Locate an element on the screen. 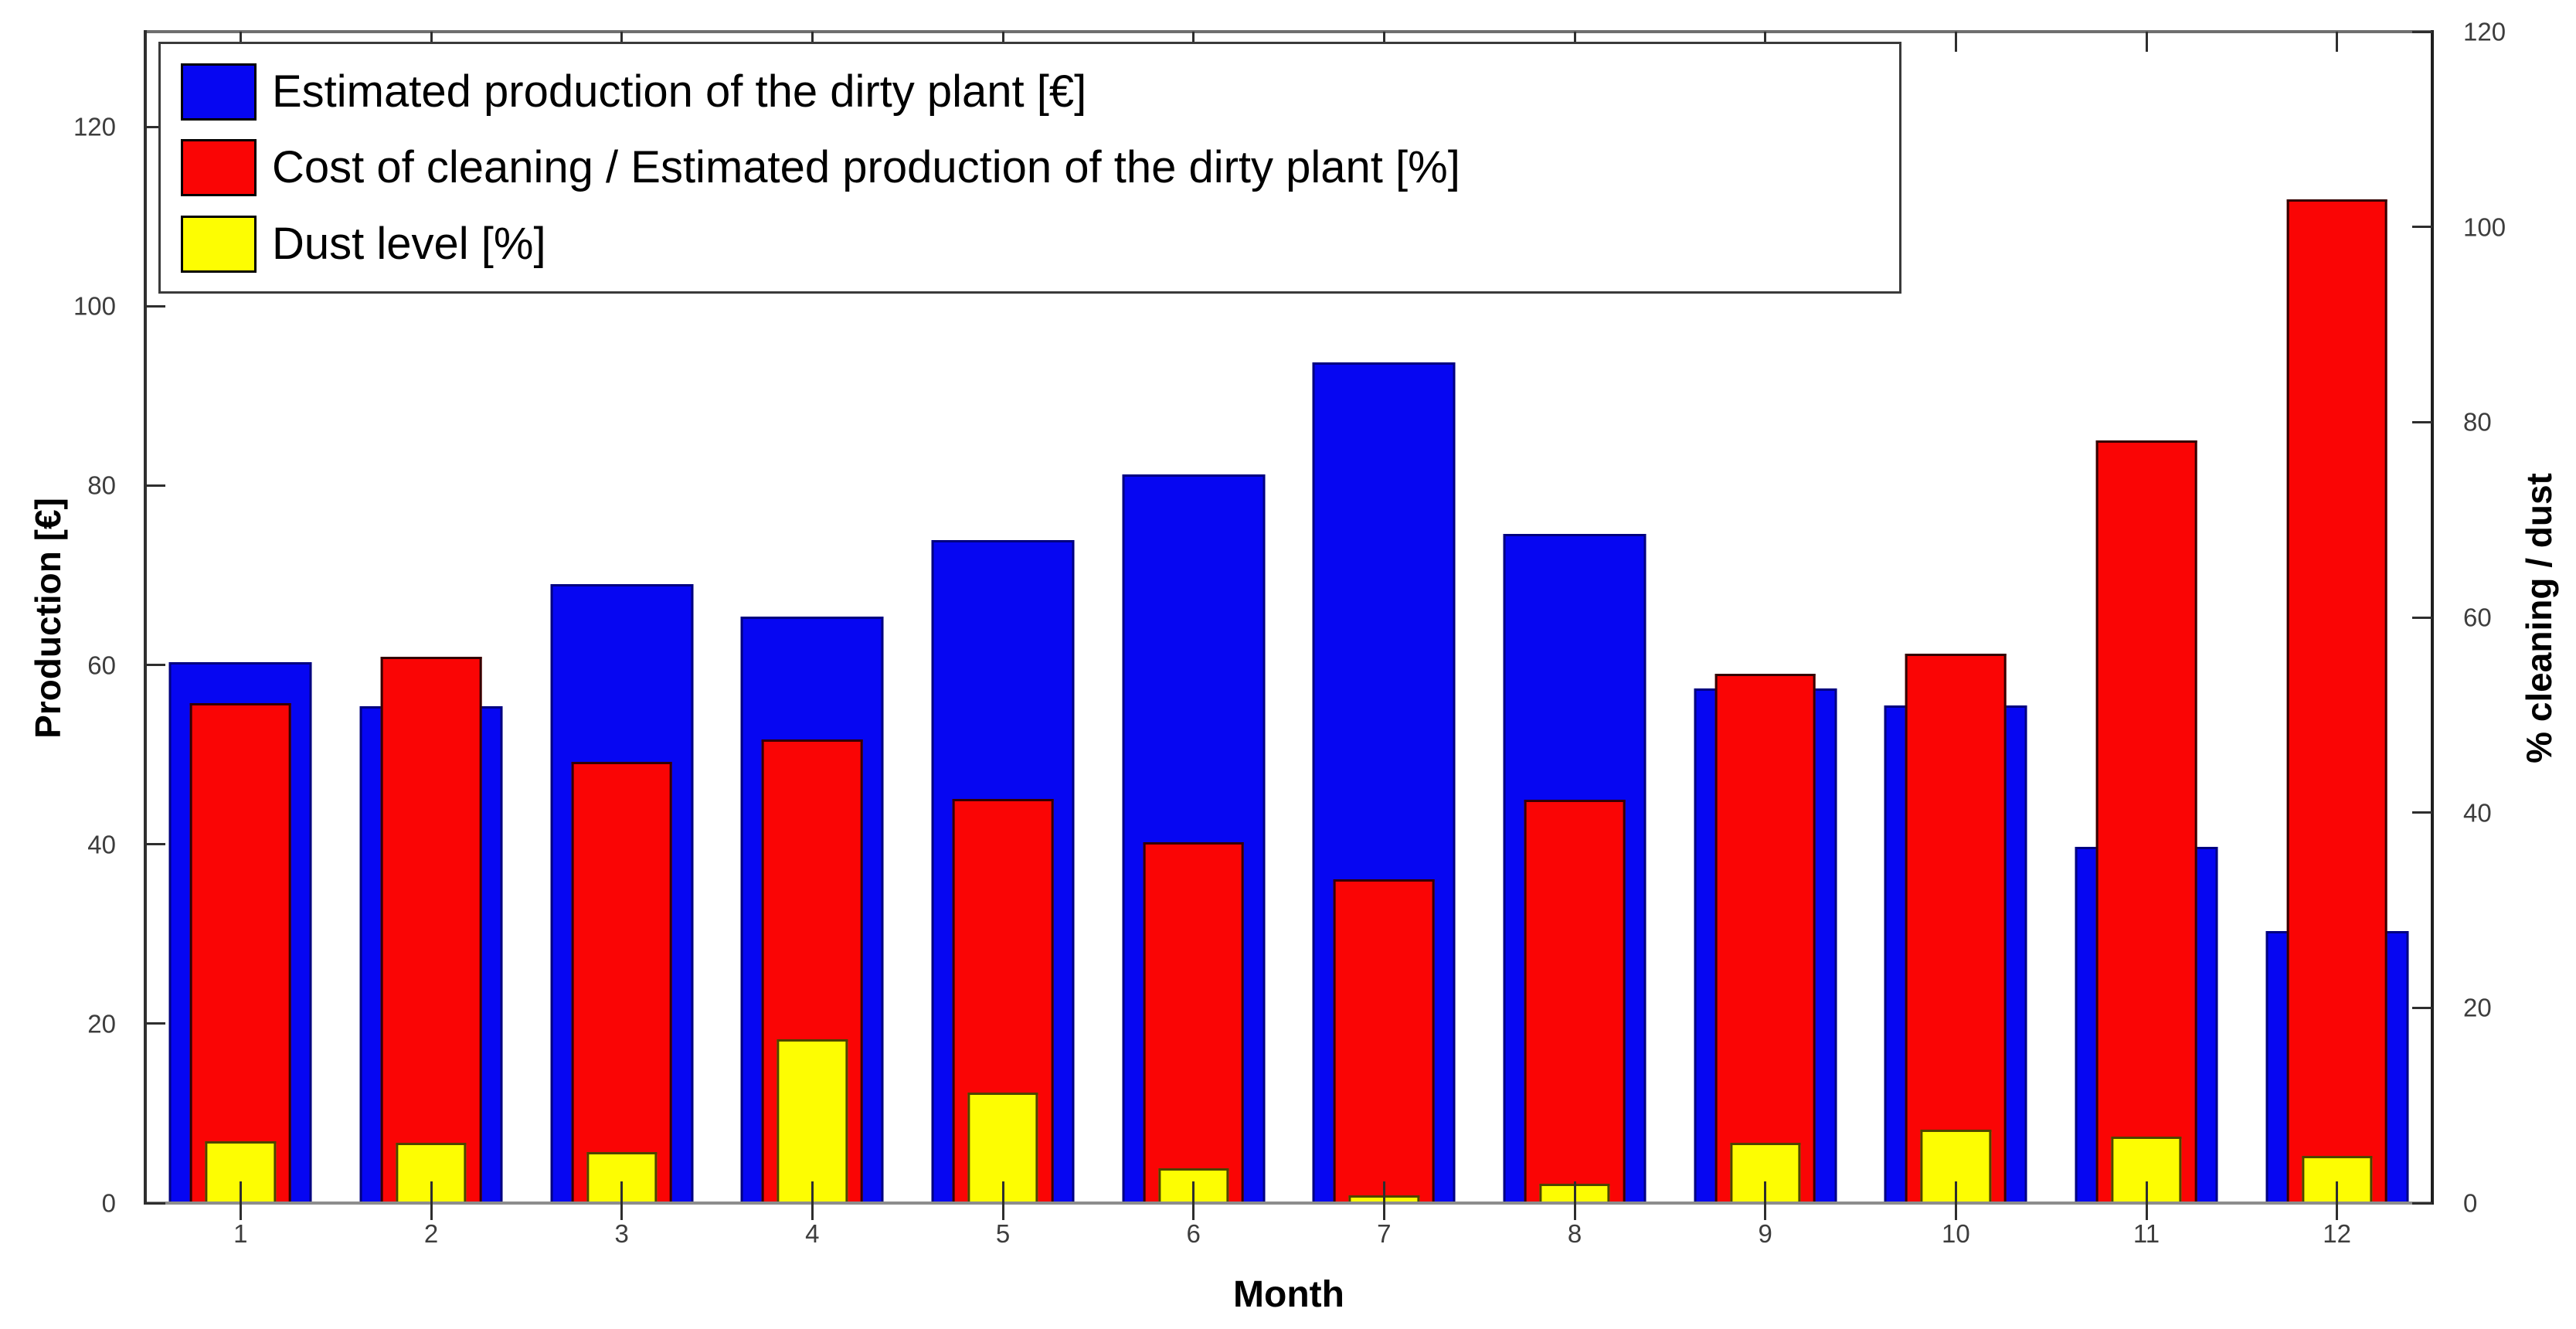 Image resolution: width=2576 pixels, height=1329 pixels. right-axis-tick-label-120: 120 is located at coordinates (2484, 31).